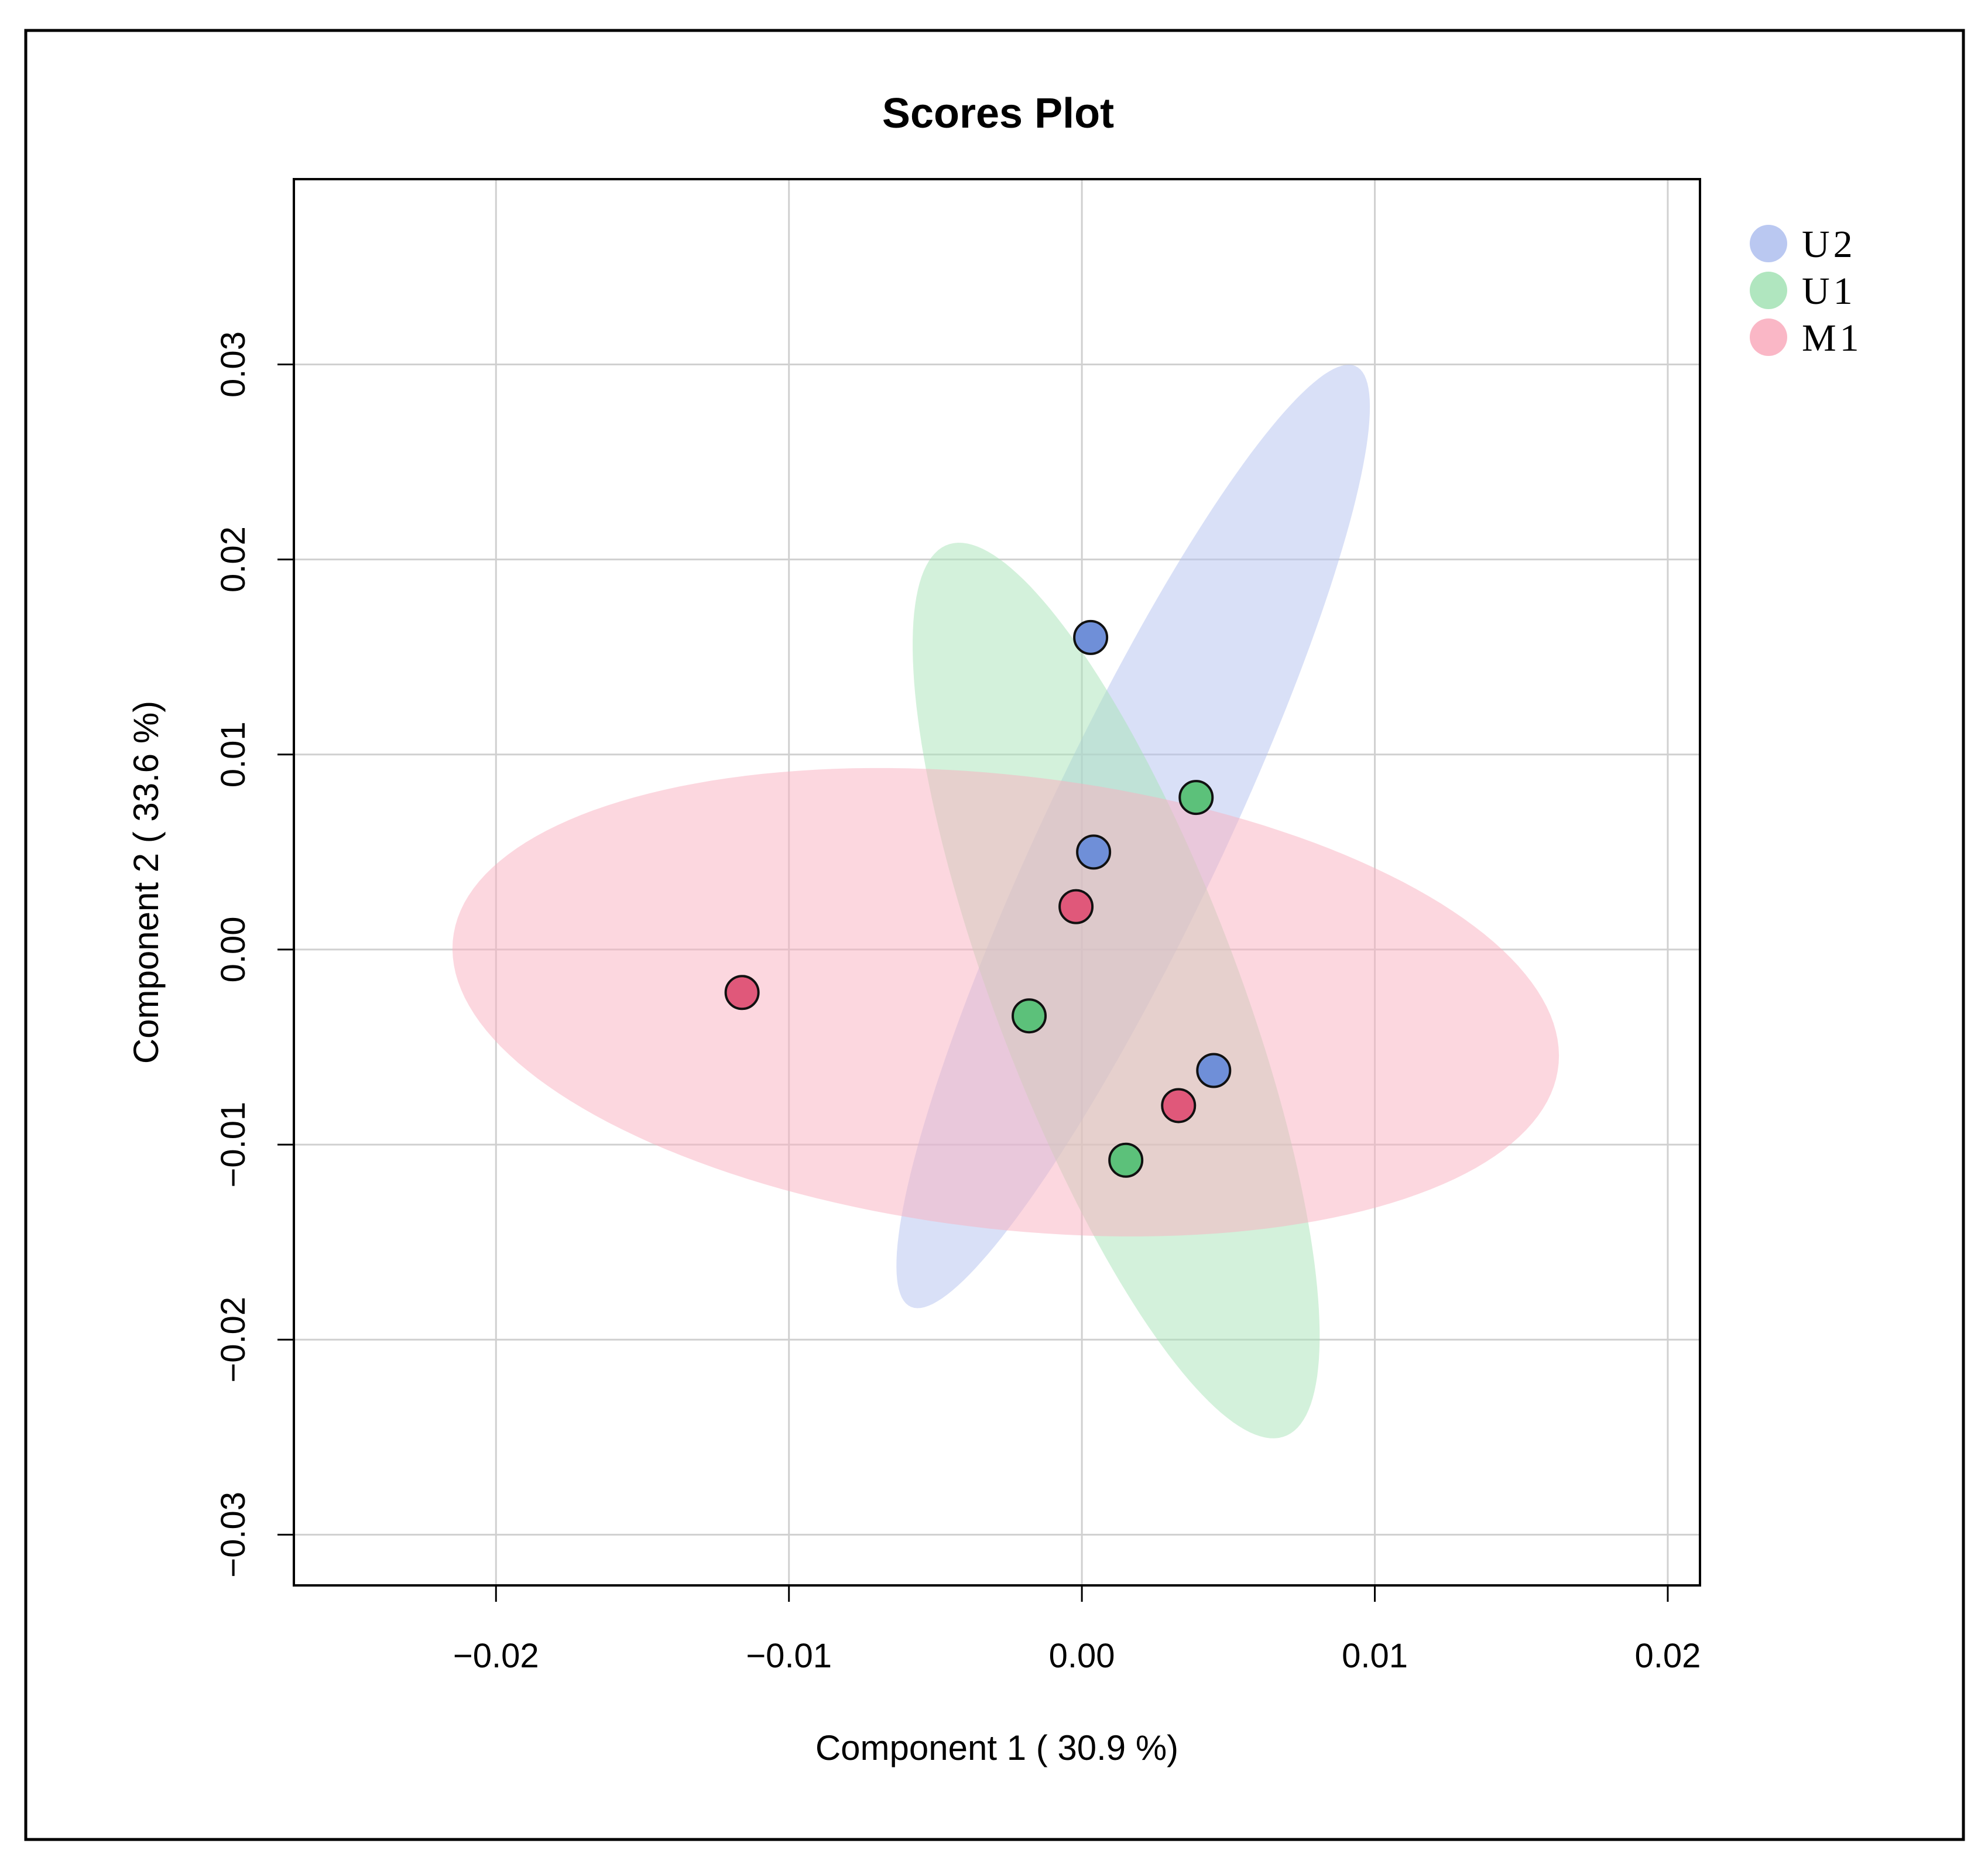 This screenshot has height=1867, width=1988. I want to click on legend-label-u1: U1, so click(1829, 292).